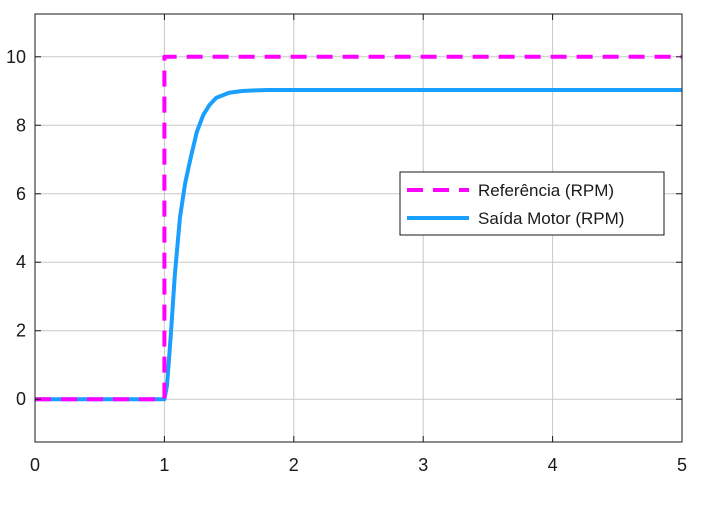  I want to click on y-tick-label: 8, so click(21, 125).